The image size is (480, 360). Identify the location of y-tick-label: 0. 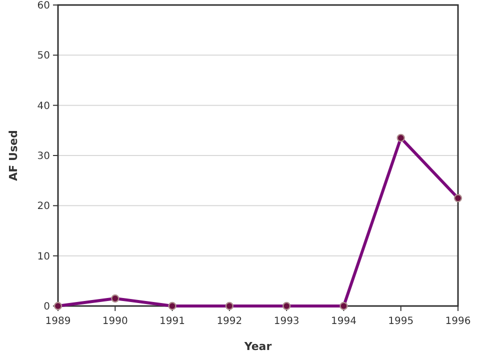
(47, 307).